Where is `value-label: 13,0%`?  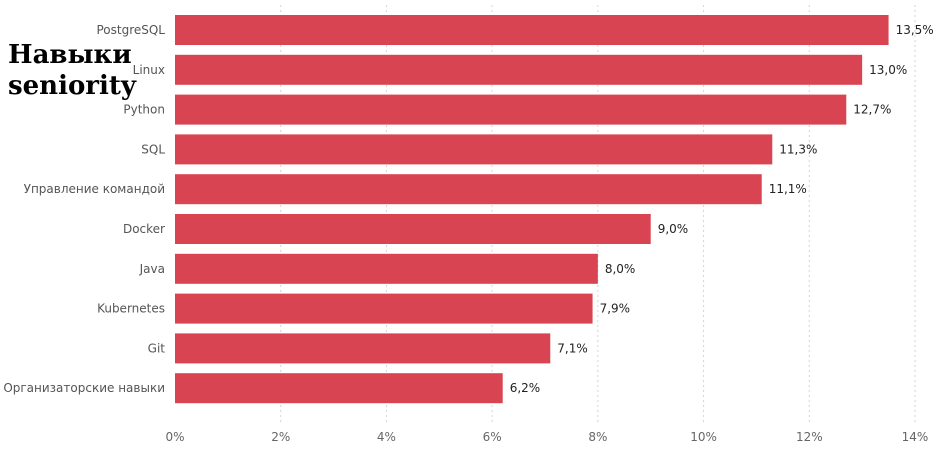 value-label: 13,0% is located at coordinates (888, 70).